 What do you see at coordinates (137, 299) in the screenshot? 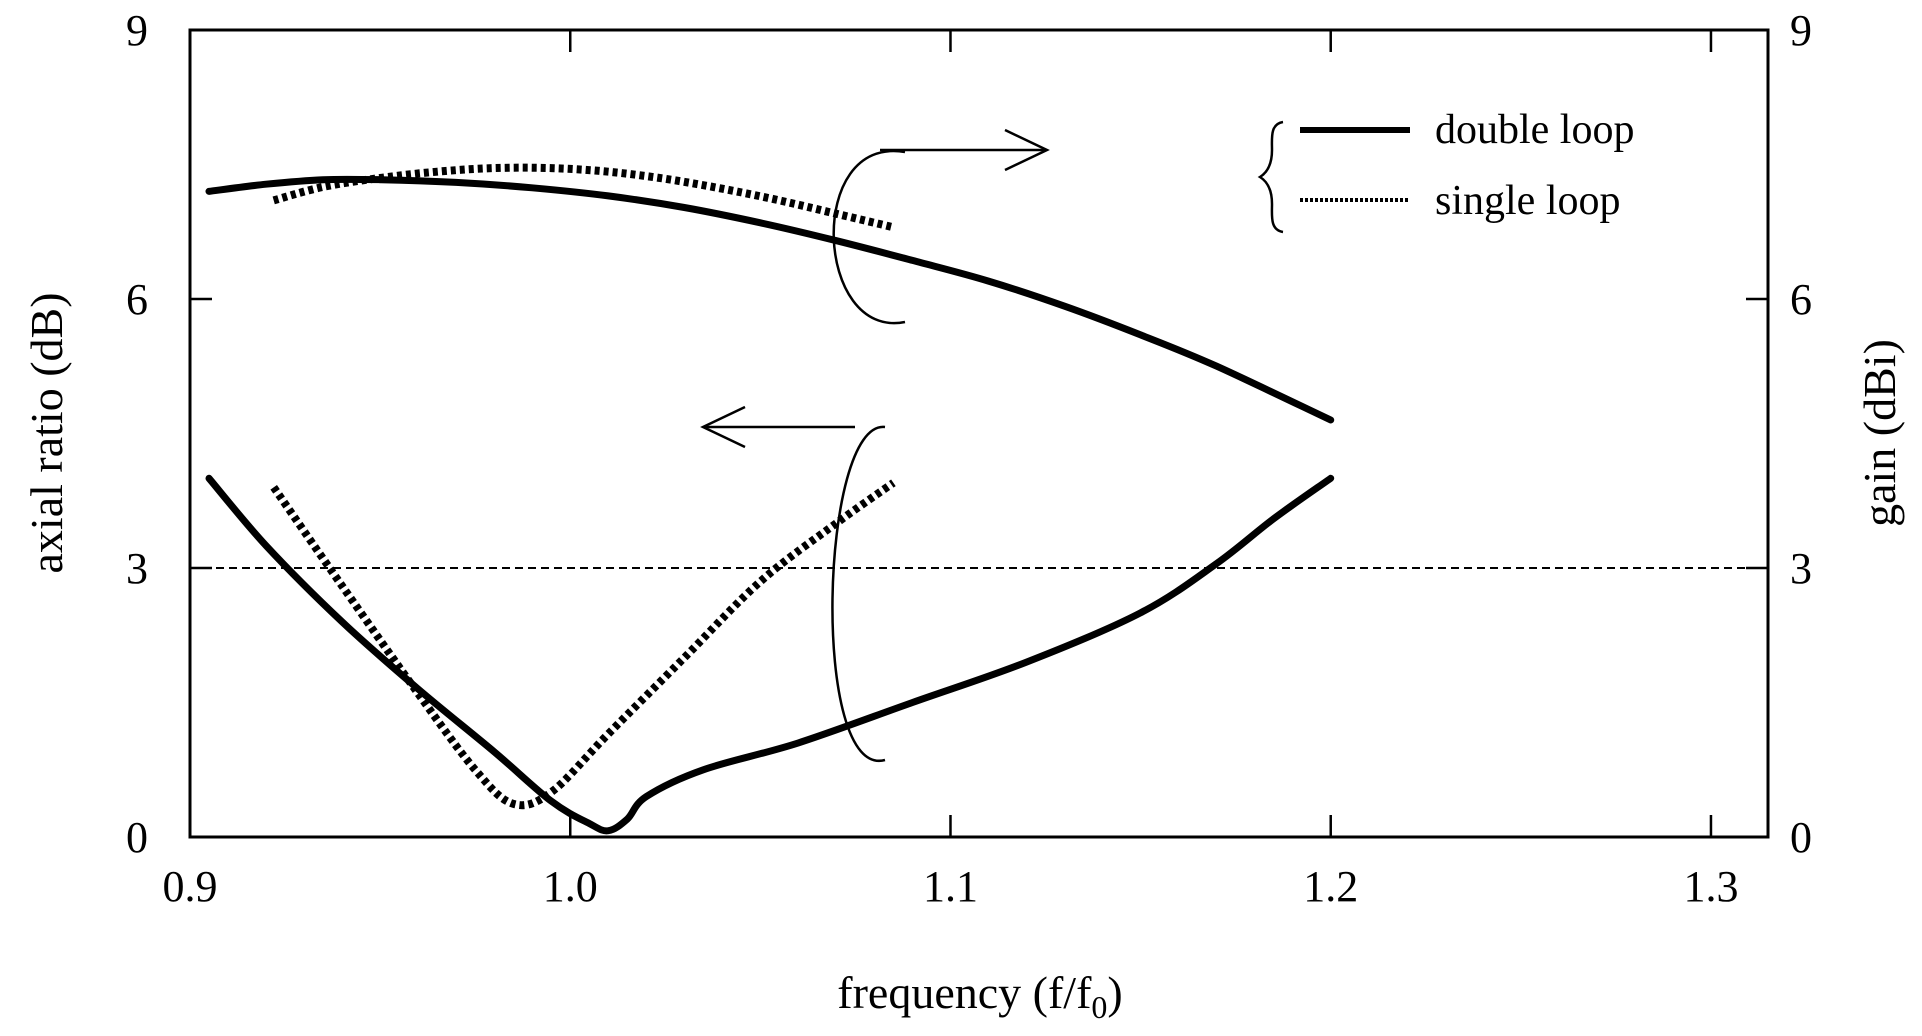
I see `left-tick-label: 6` at bounding box center [137, 299].